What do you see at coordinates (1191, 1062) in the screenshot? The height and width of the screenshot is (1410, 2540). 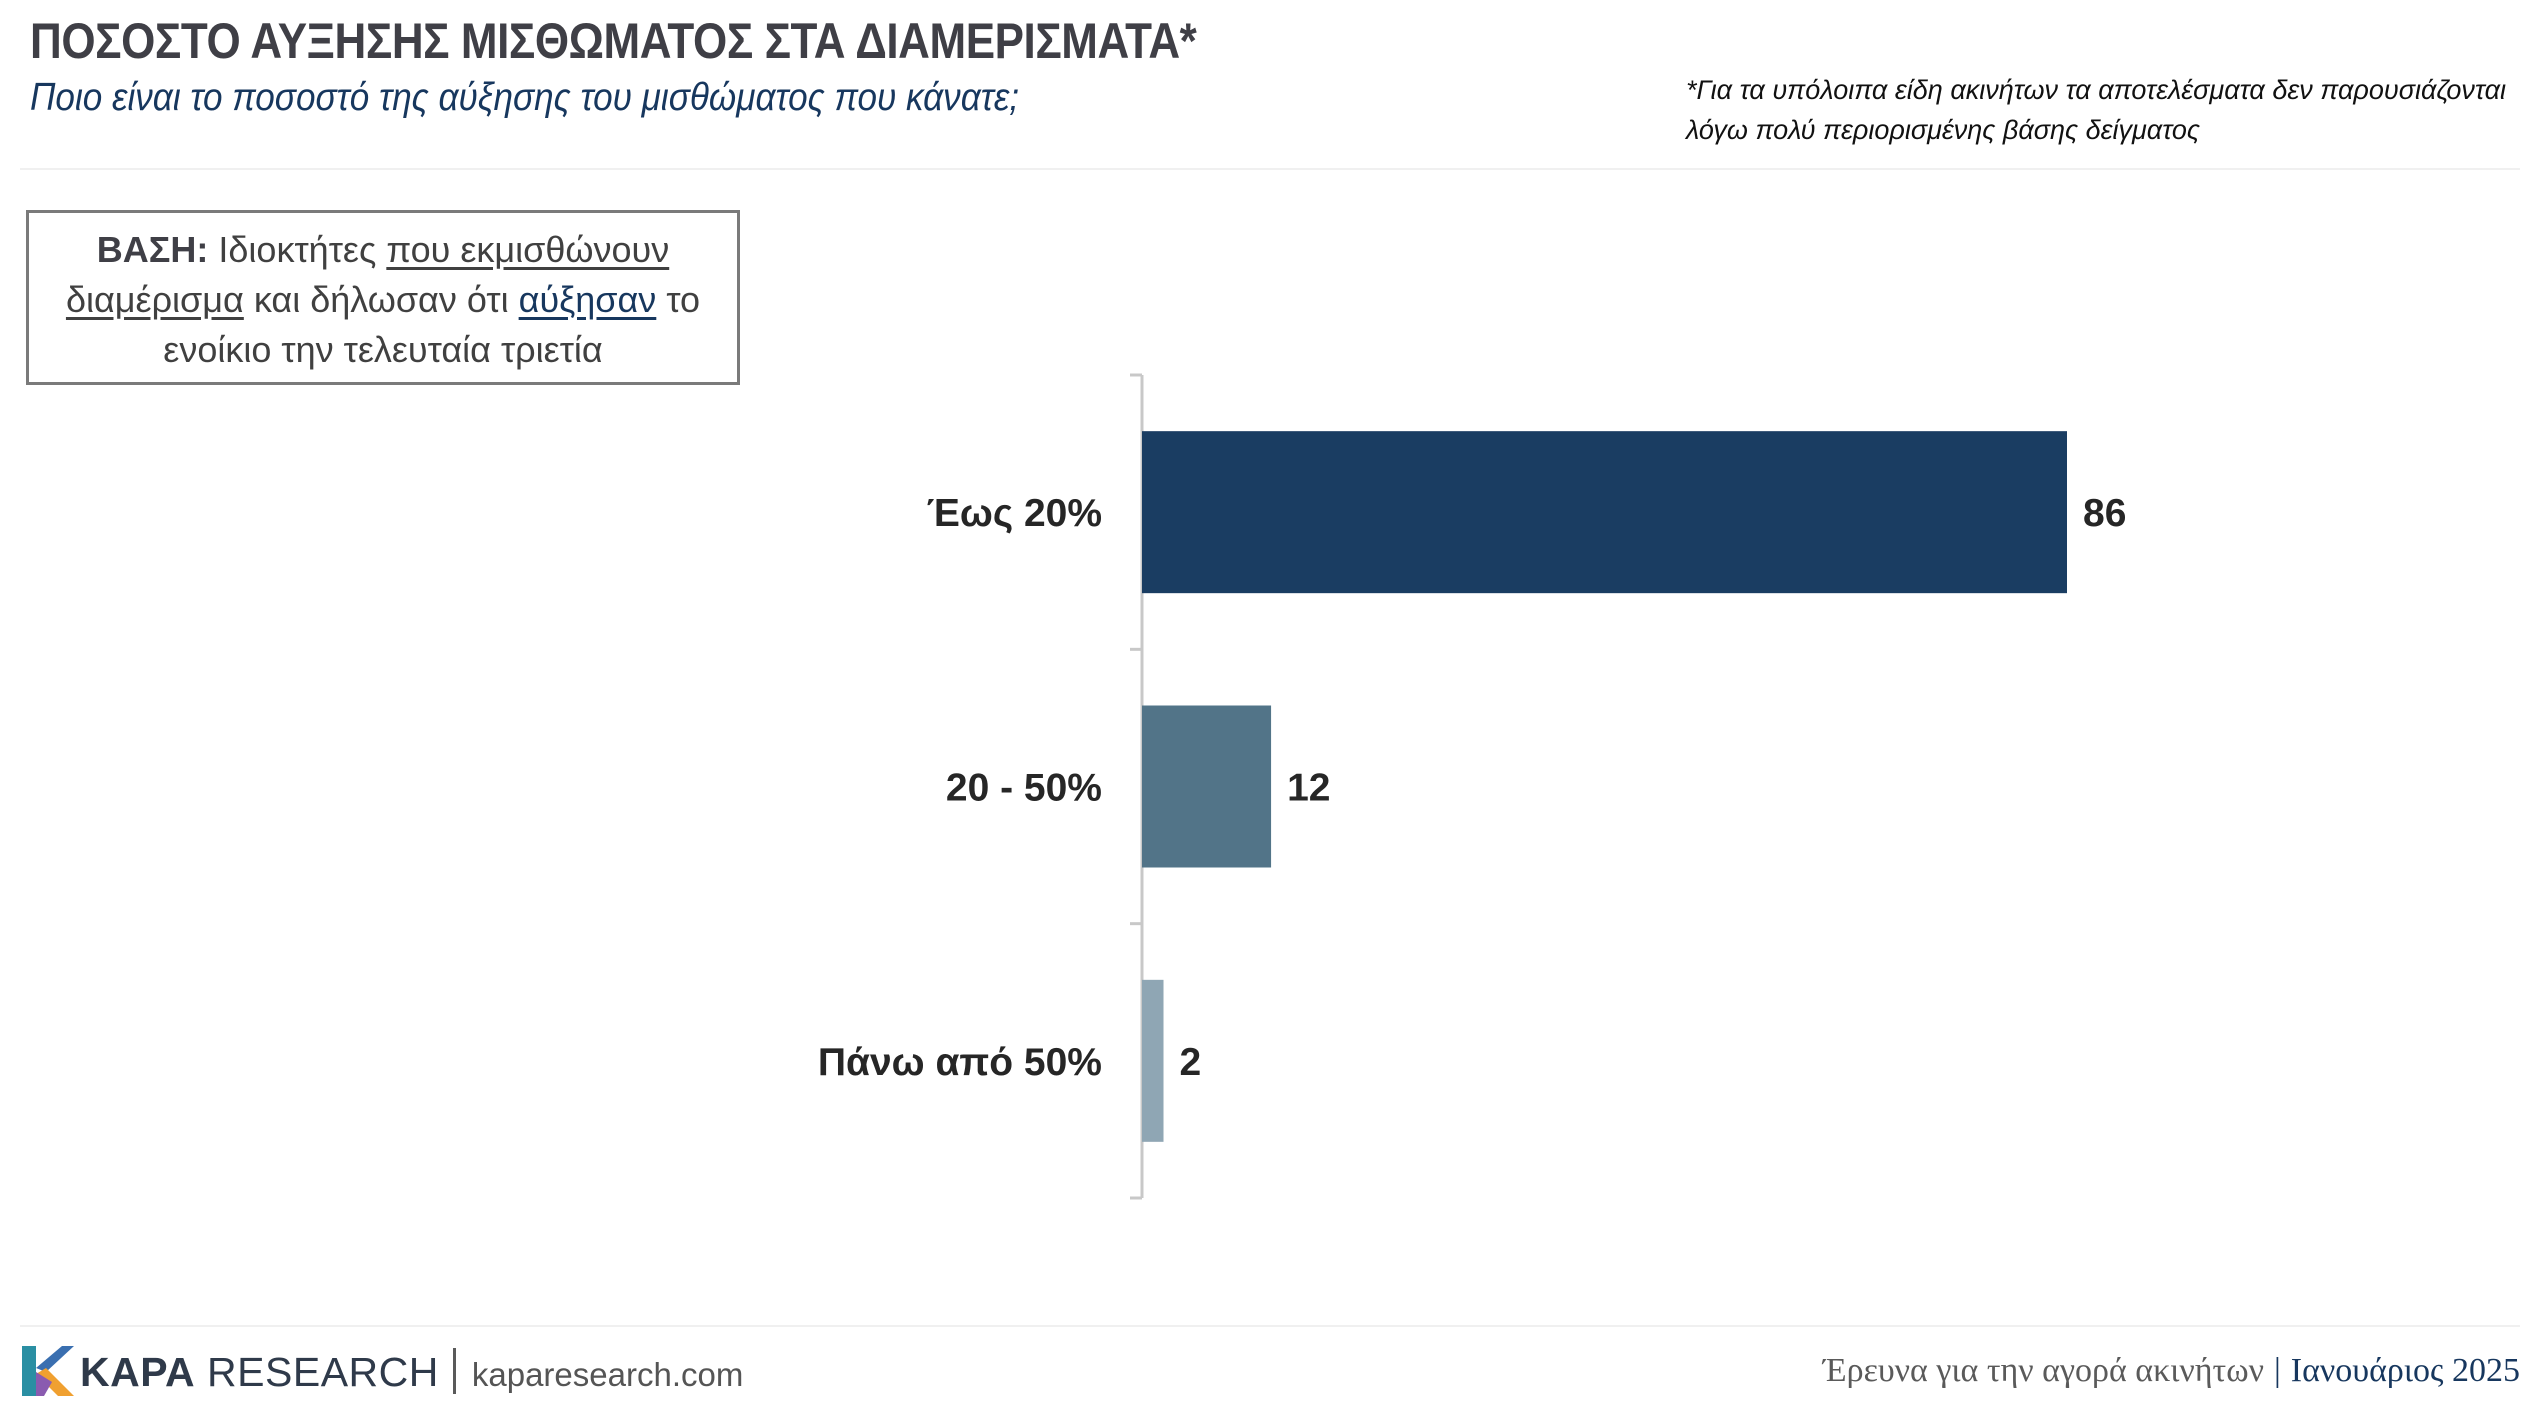 I see `data-label: 2` at bounding box center [1191, 1062].